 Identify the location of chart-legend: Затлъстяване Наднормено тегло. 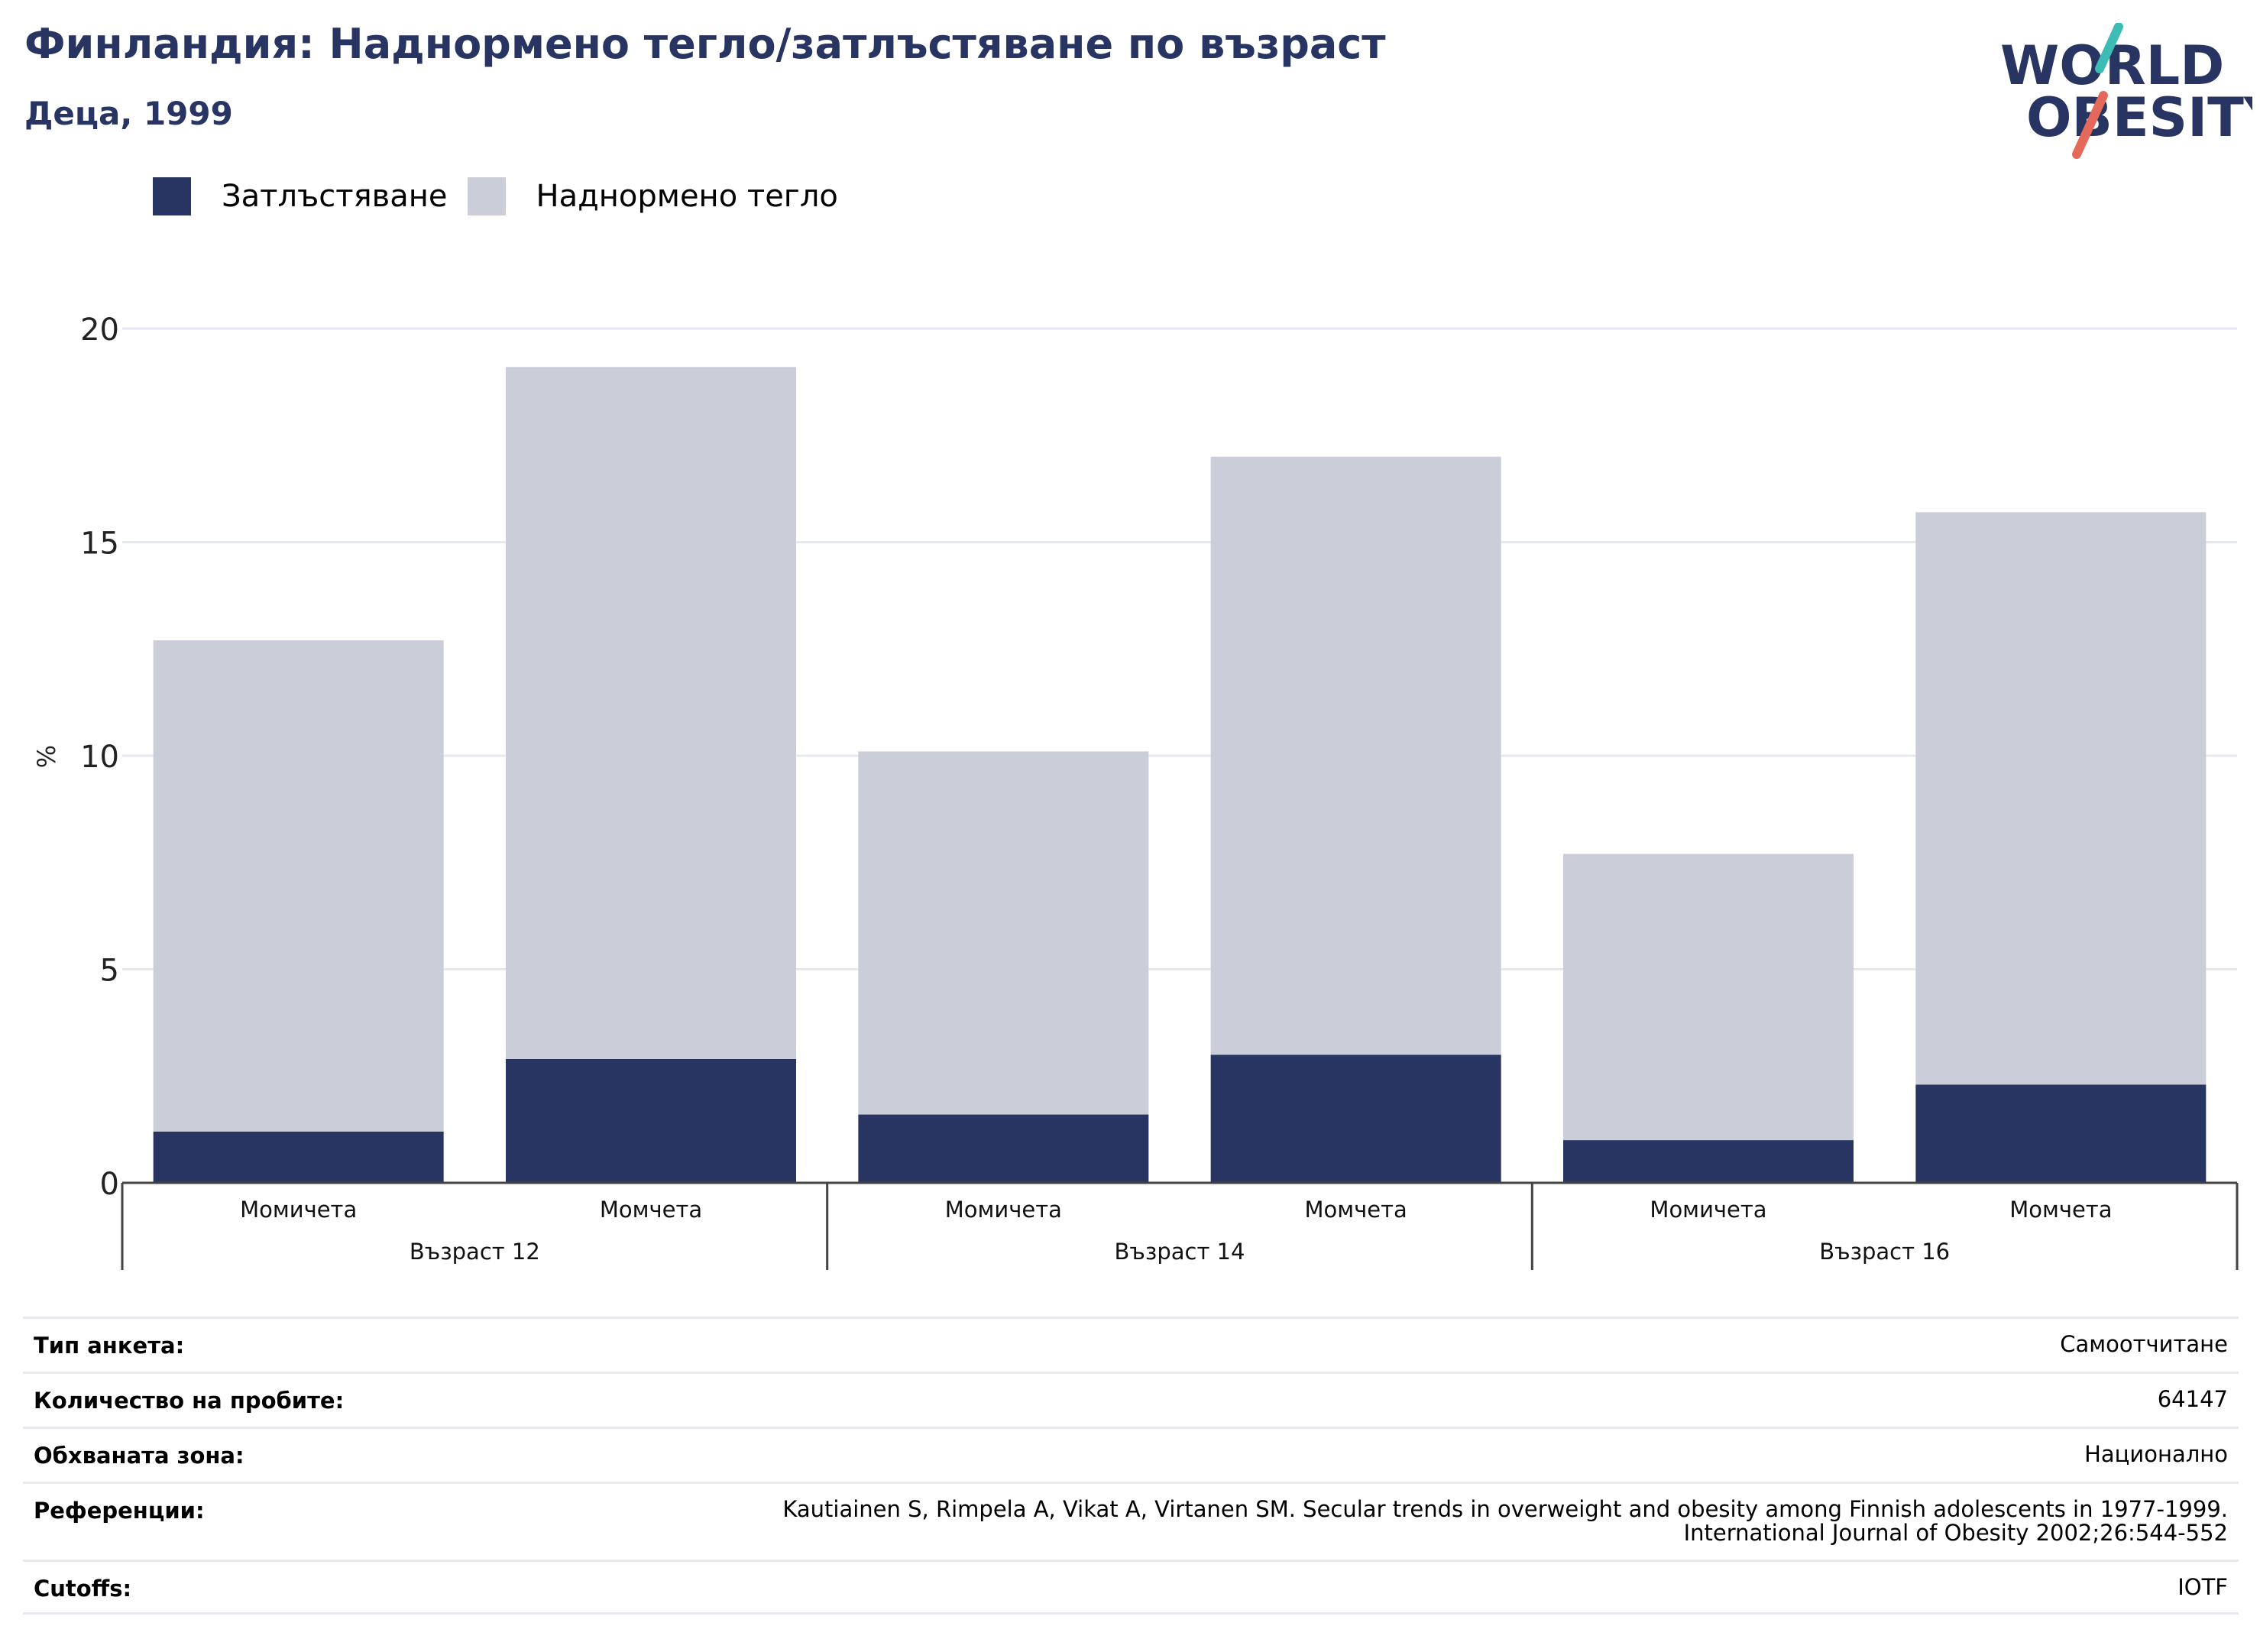
(506, 196).